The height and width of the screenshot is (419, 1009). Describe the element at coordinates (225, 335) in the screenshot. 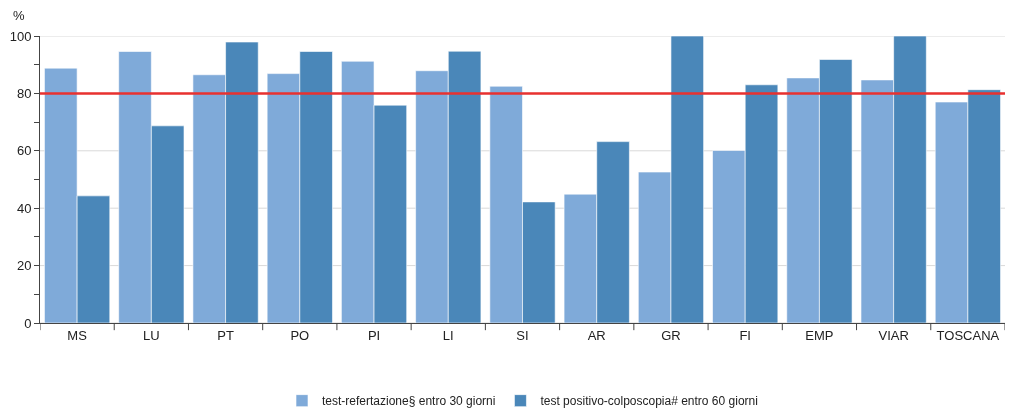

I see `x-tick-label: PT` at that location.